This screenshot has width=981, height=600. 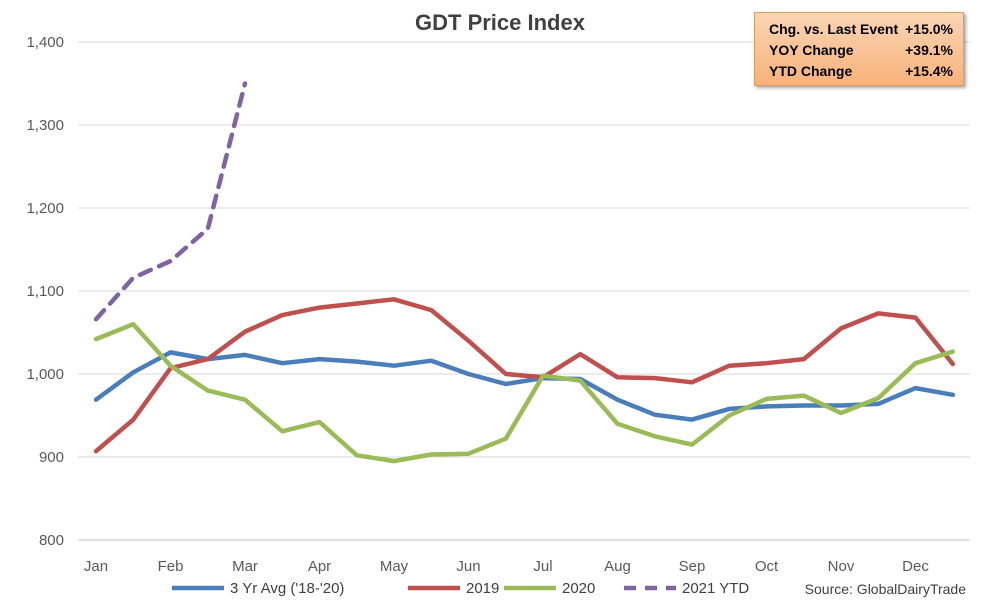 I want to click on x-tick-label: Jan, so click(x=96, y=566).